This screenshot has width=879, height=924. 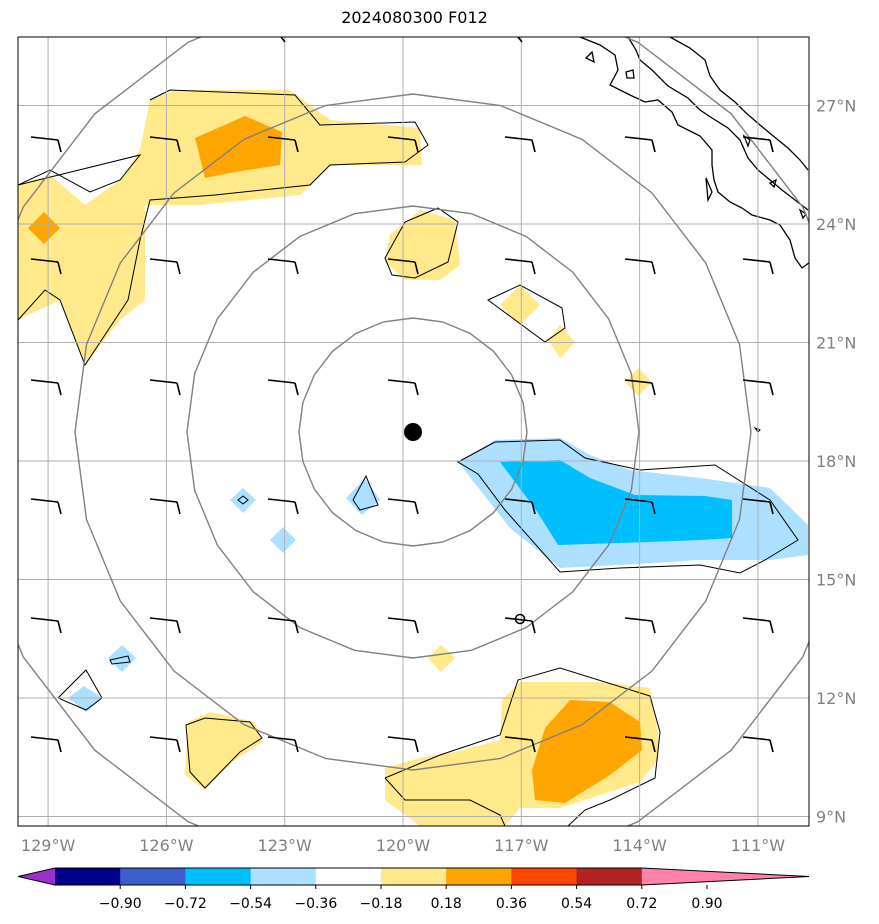 I want to click on colorbar-tick-label: −0.36, so click(x=315, y=904).